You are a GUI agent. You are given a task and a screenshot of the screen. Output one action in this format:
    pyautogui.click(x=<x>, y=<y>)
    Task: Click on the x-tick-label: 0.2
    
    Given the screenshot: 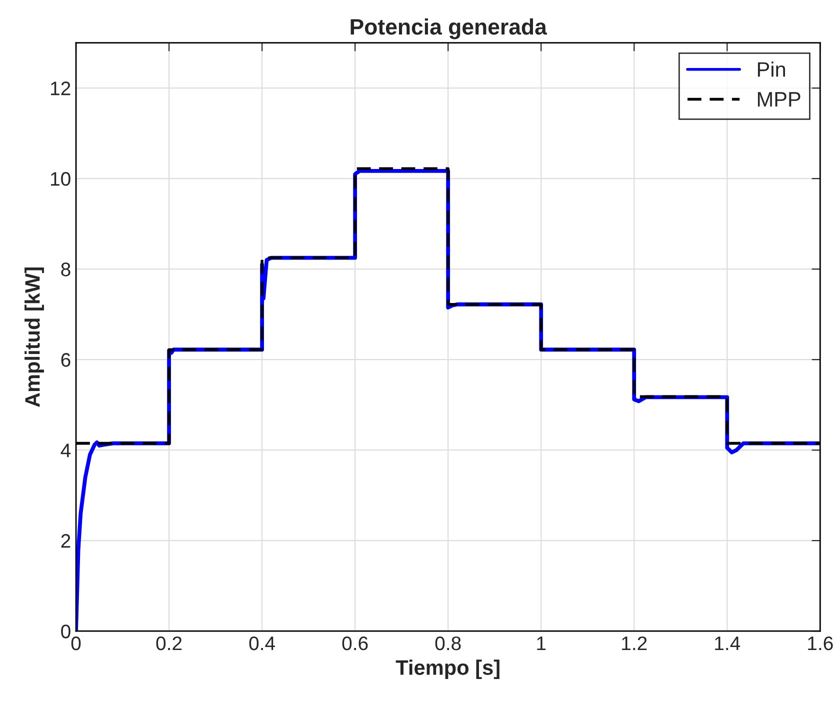 What is the action you would take?
    pyautogui.click(x=169, y=643)
    